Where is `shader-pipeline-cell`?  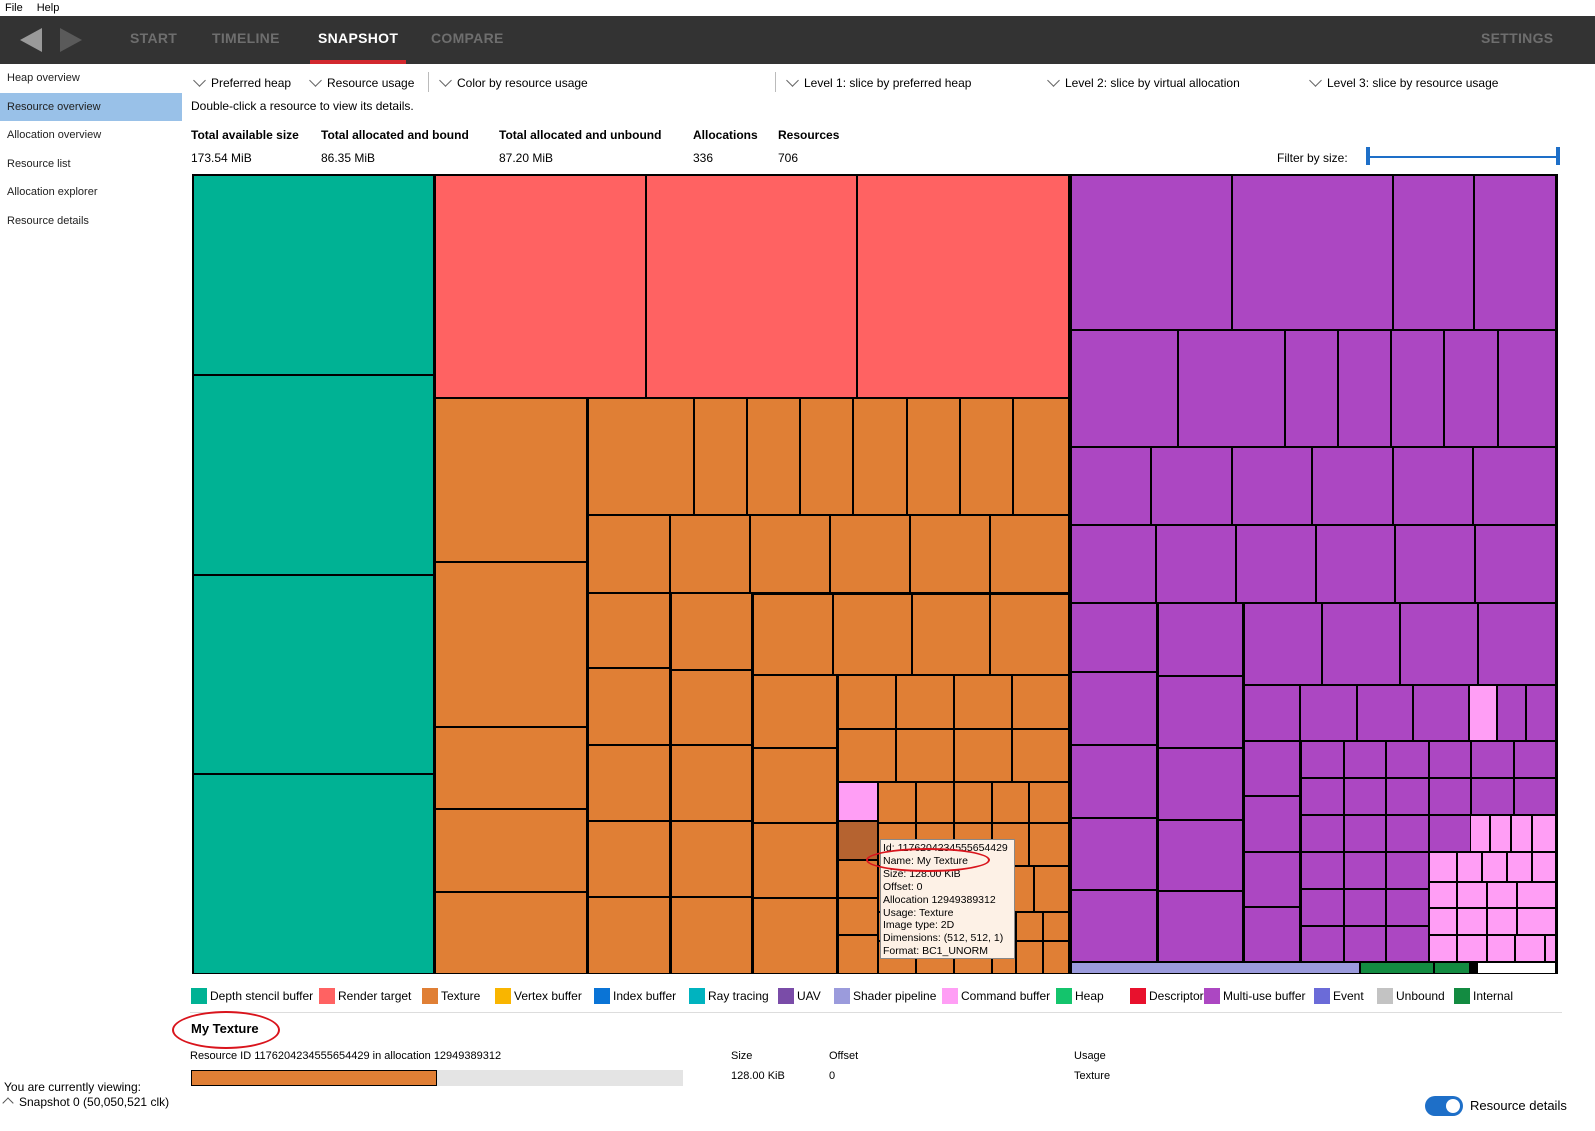
shader-pipeline-cell is located at coordinates (1215, 968).